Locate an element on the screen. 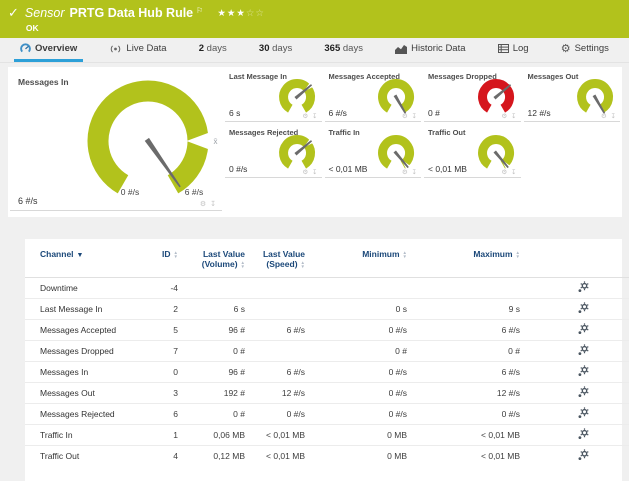  cell-minimum: 0 # is located at coordinates (362, 351).